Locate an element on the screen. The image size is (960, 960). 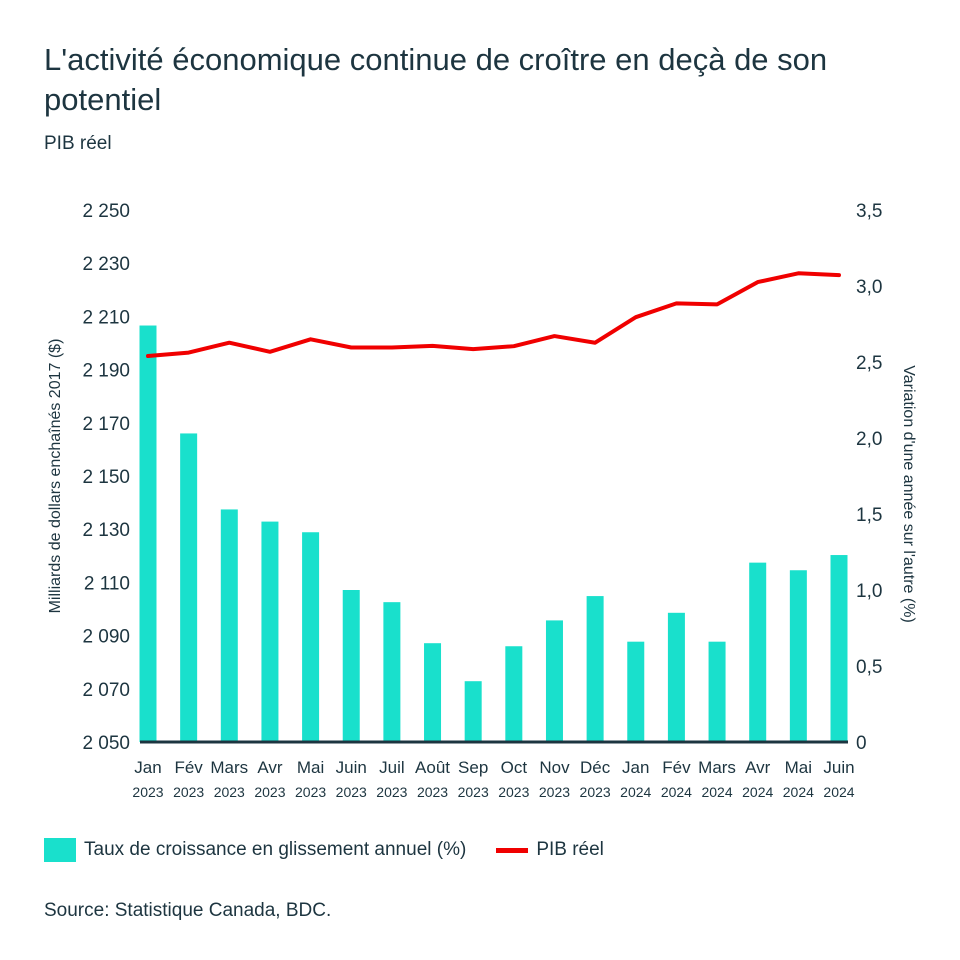
y-left-tick-label: 2 090 is located at coordinates (106, 637).